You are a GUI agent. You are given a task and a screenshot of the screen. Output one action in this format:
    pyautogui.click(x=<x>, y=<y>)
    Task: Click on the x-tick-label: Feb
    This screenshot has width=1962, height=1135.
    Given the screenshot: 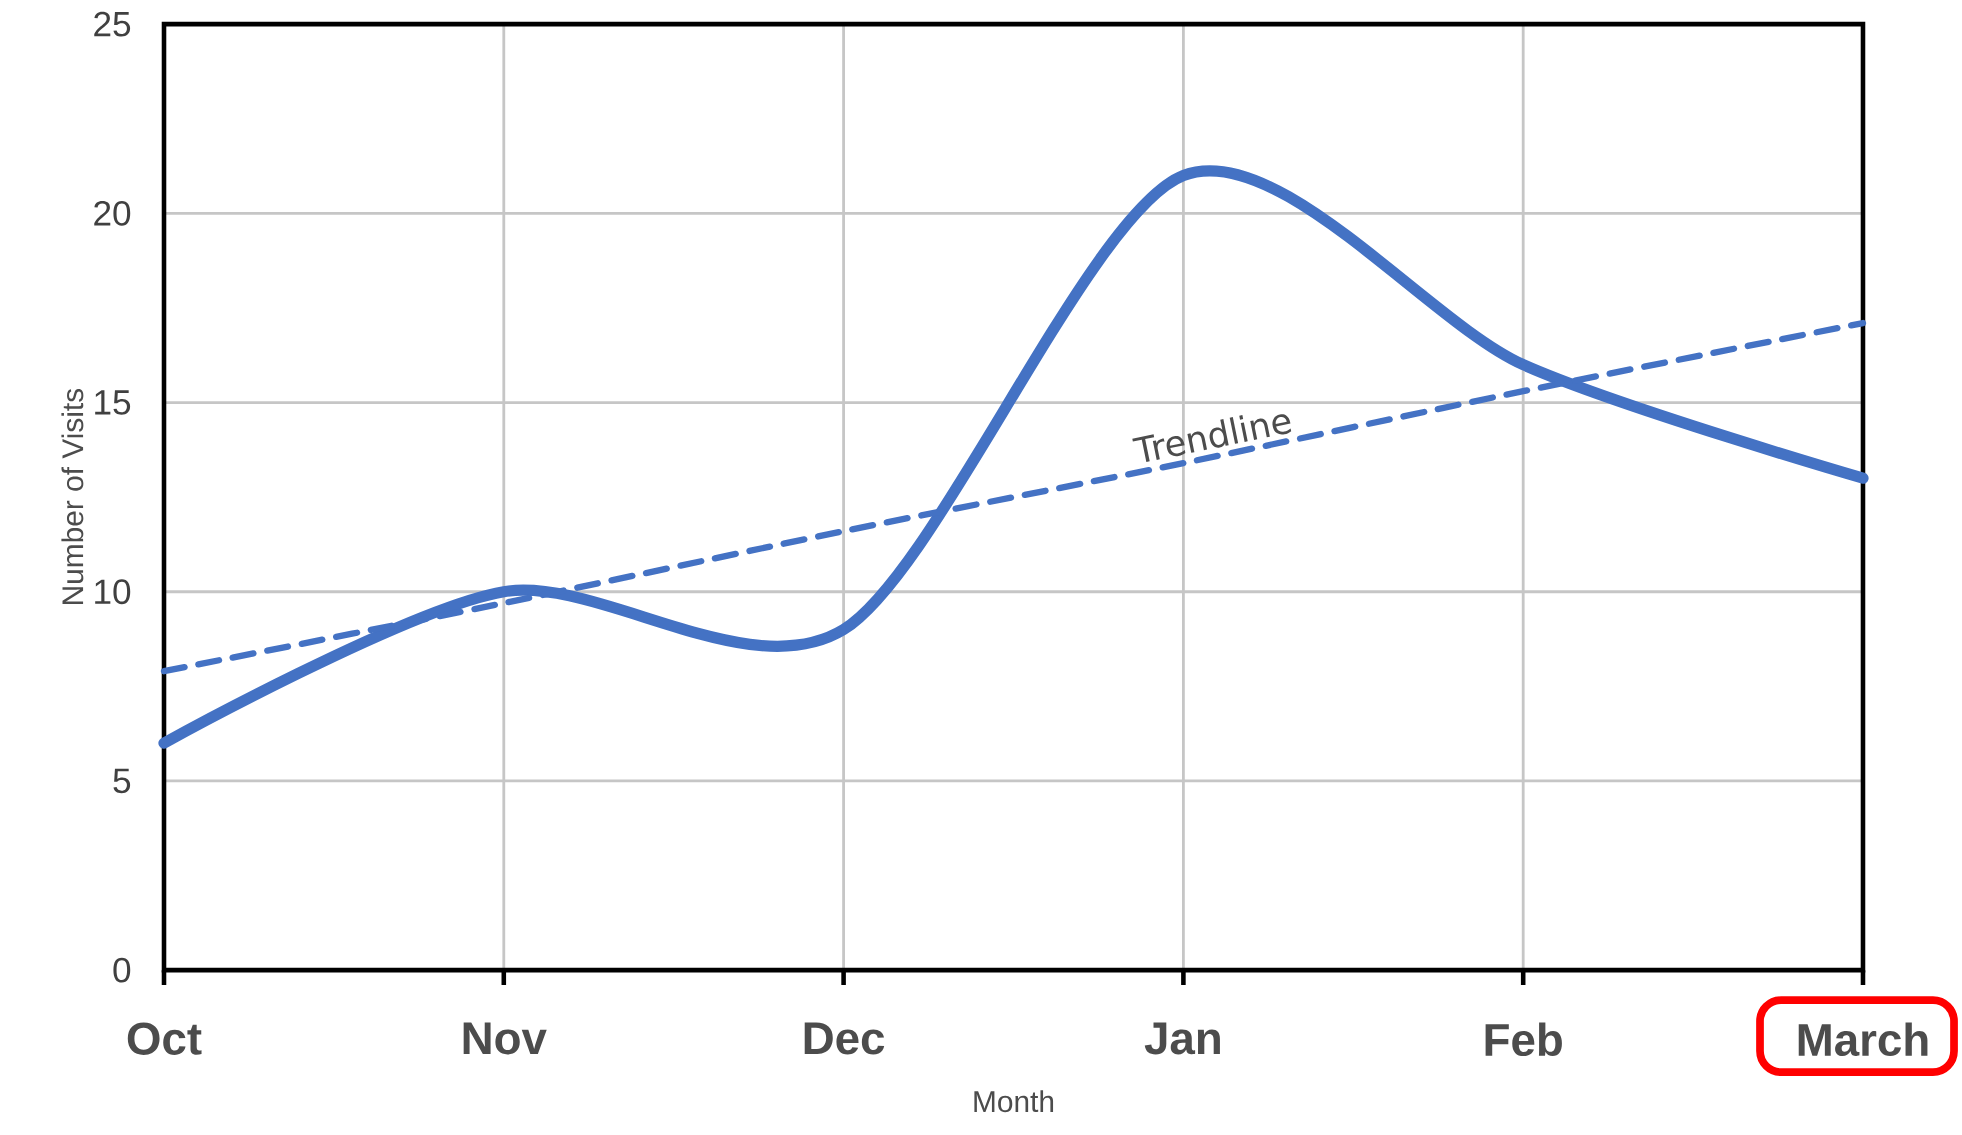 What is the action you would take?
    pyautogui.click(x=1523, y=1039)
    